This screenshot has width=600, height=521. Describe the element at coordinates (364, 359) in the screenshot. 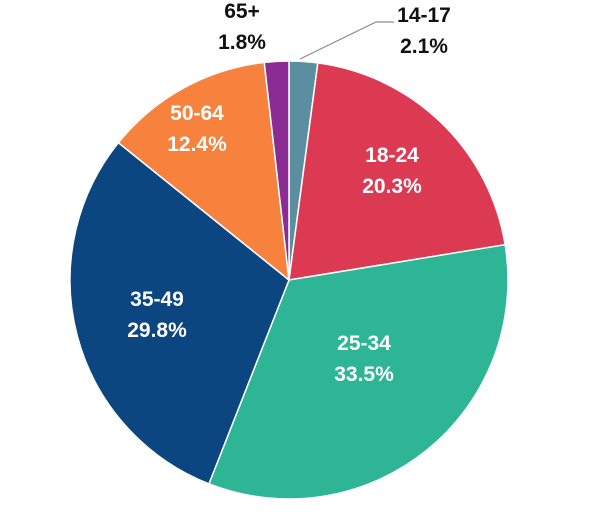

I see `slice-label-25-34: 25-34 33.5%` at that location.